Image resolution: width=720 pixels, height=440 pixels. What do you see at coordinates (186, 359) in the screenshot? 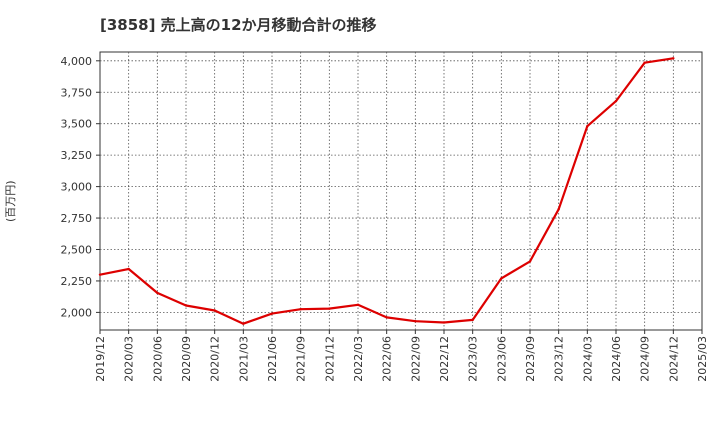
I see `x-tick-label: 2020/09` at bounding box center [186, 359].